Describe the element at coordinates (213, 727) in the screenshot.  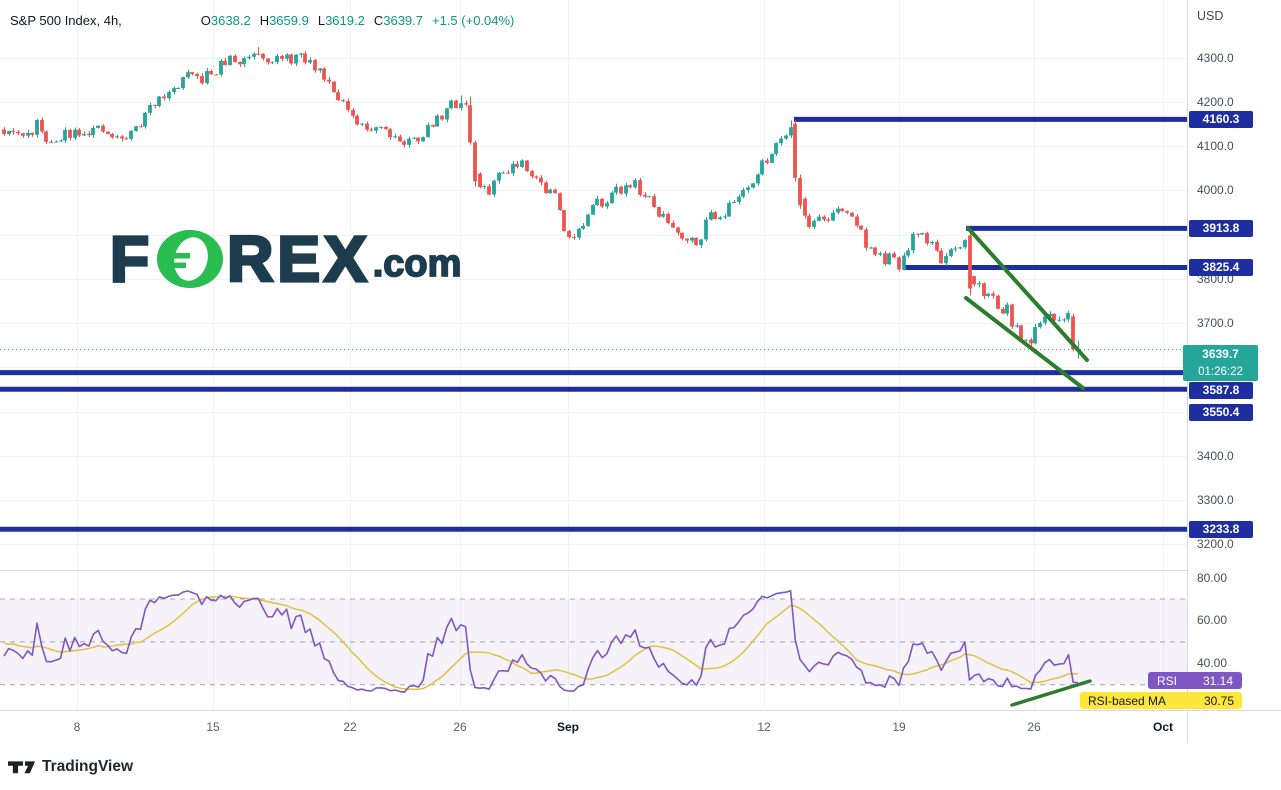
I see `time-tick-15: 15` at that location.